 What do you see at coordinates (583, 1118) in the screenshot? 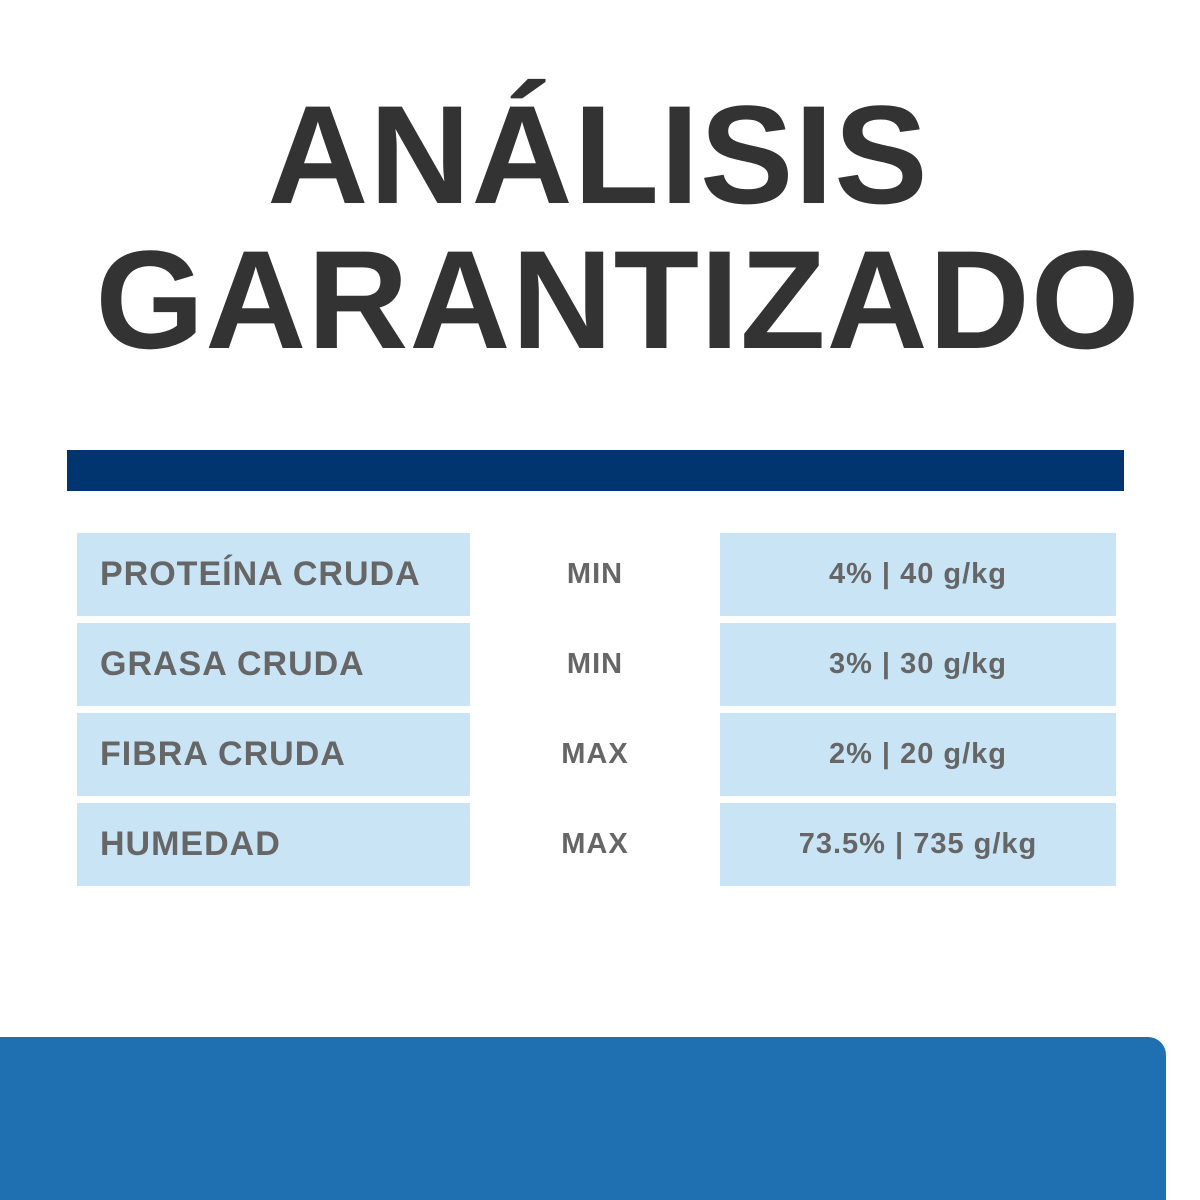
I see `footer-panel` at bounding box center [583, 1118].